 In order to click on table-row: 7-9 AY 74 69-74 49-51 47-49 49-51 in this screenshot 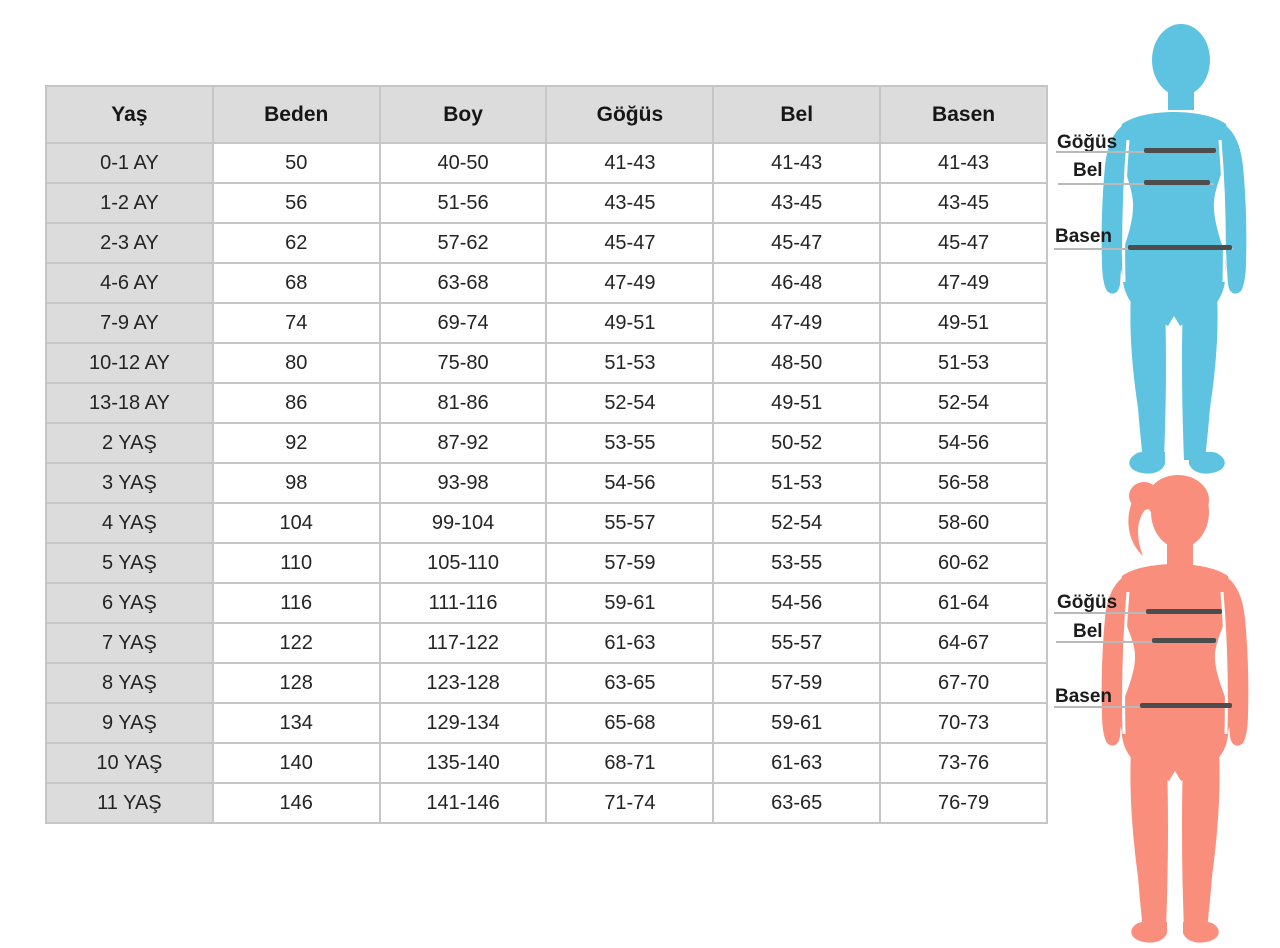, I will do `click(546, 323)`.